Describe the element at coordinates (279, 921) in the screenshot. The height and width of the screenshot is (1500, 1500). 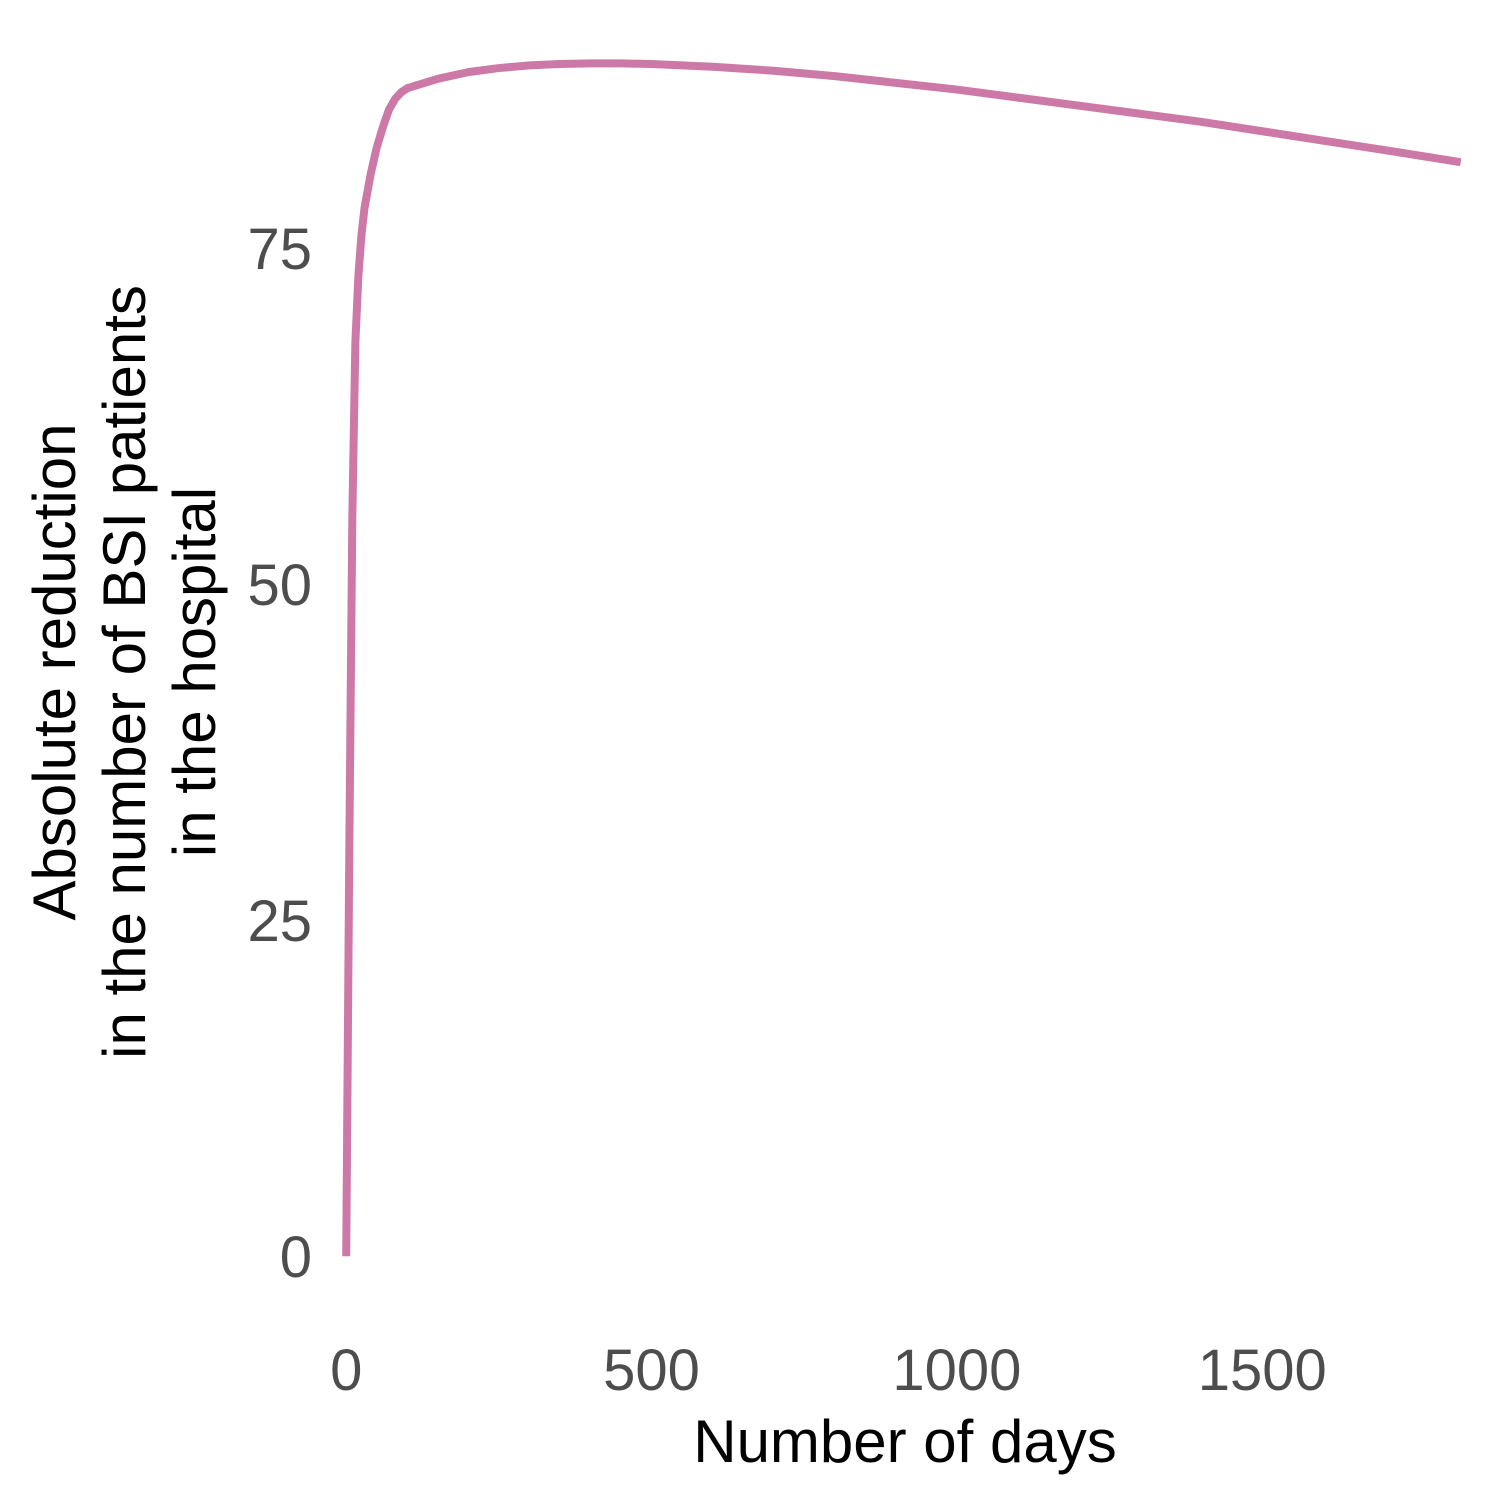
I see `y-tick-label: 25` at that location.